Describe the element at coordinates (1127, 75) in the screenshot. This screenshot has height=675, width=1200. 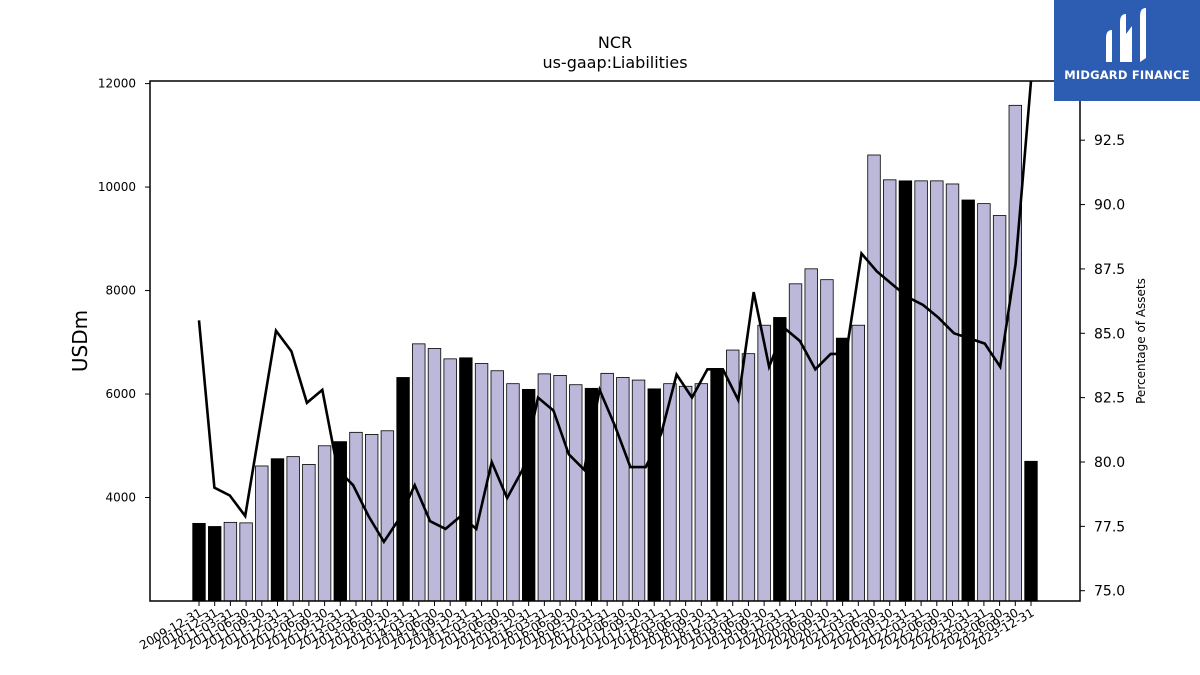
I see `logo-text: MIDGARD FINANCE` at that location.